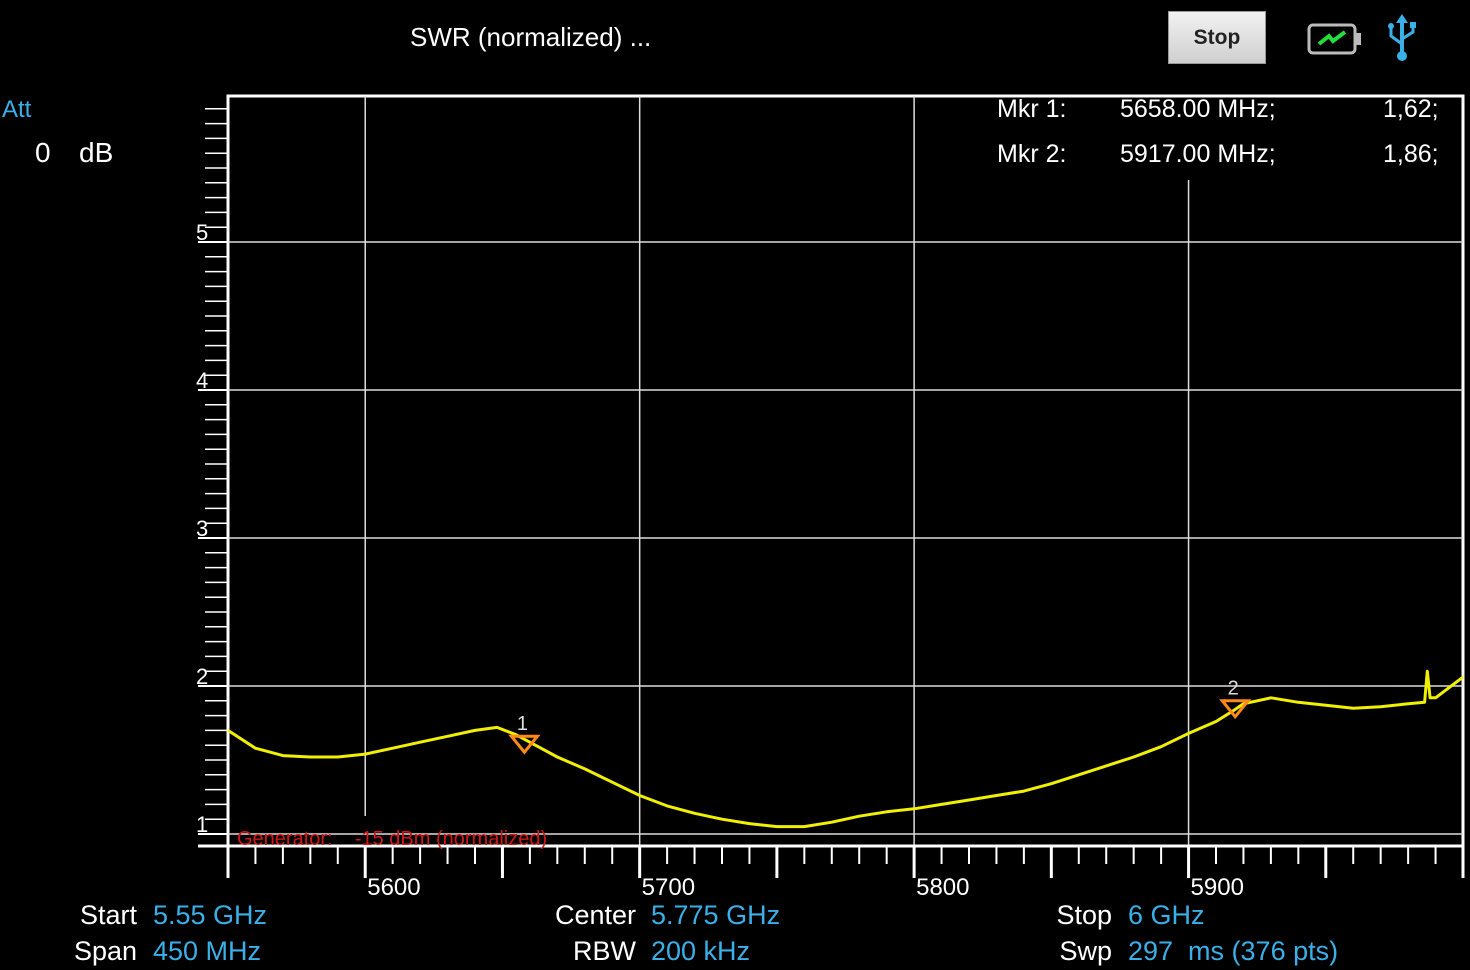 Image resolution: width=1470 pixels, height=970 pixels. Describe the element at coordinates (392, 839) in the screenshot. I see `generator-note: Generator: -15 dBm (normalized)` at that location.